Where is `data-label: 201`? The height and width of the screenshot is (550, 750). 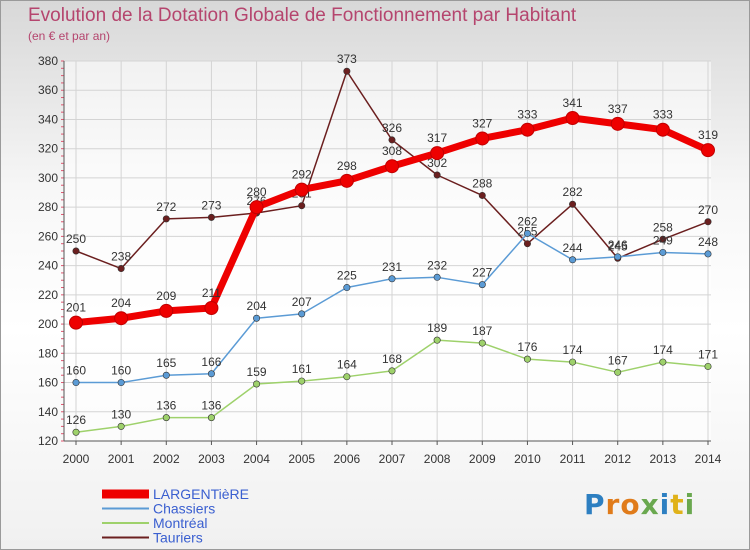 data-label: 201 is located at coordinates (76, 308).